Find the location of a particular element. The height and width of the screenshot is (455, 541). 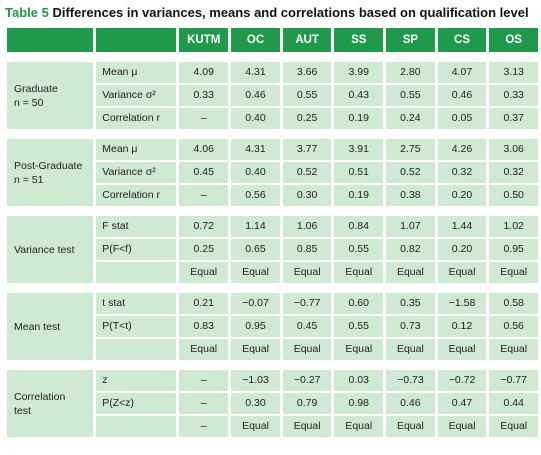

col-header: AUT is located at coordinates (307, 40).